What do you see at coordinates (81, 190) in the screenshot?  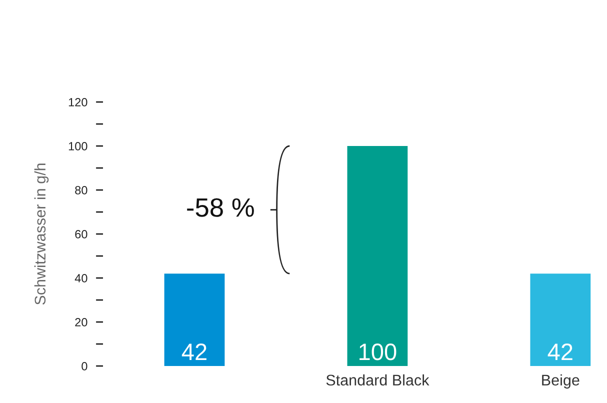 I see `y-tick-label: 80` at bounding box center [81, 190].